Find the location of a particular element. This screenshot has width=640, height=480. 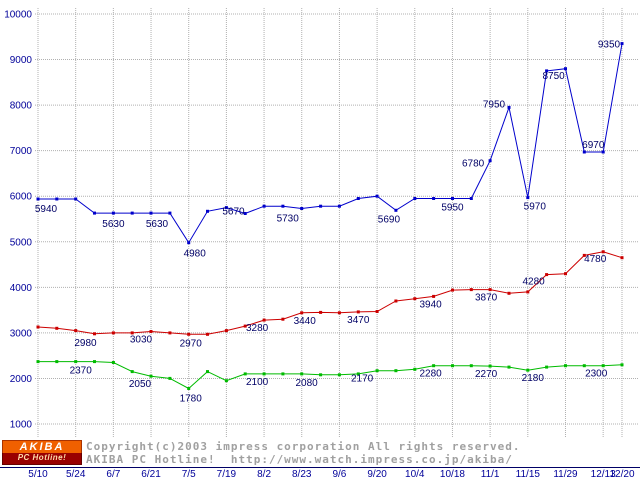

data-label: 6780 is located at coordinates (473, 164).